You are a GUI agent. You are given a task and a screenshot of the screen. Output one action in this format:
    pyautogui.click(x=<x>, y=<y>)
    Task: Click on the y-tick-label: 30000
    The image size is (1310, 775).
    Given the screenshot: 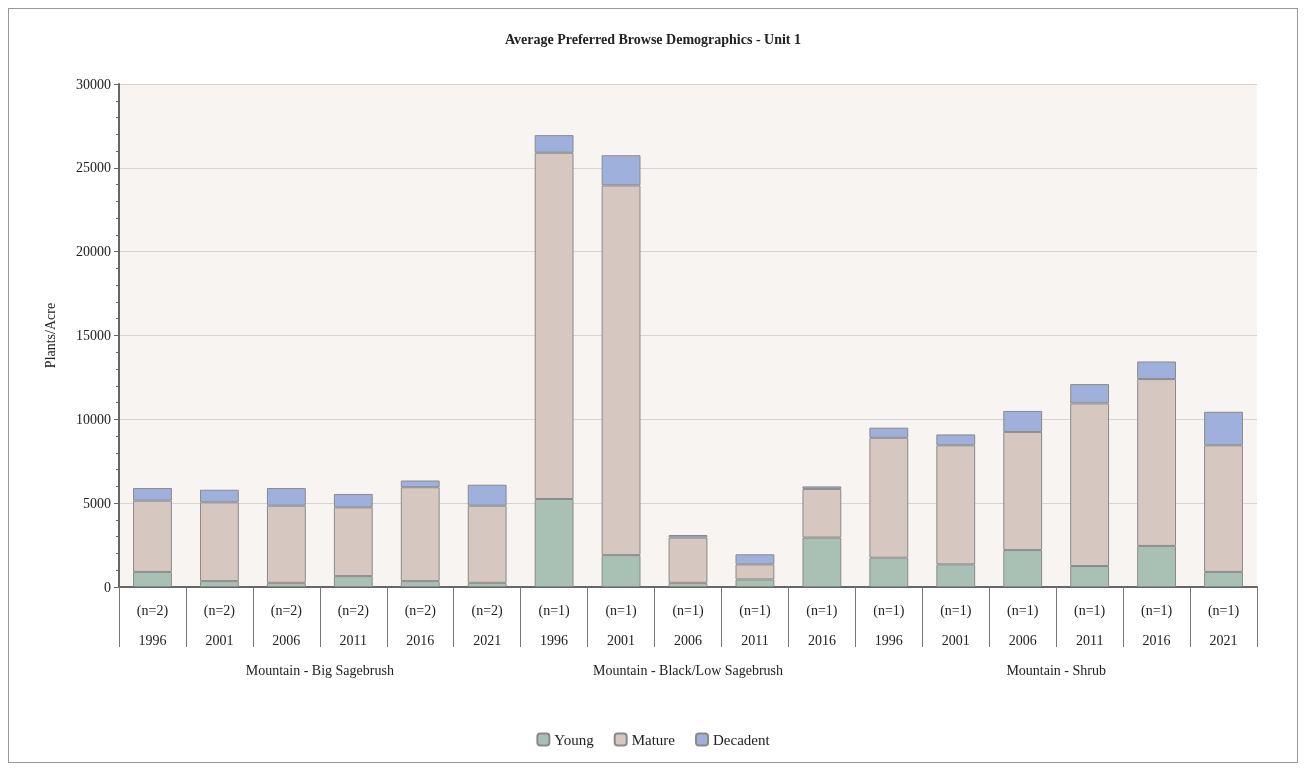 What is the action you would take?
    pyautogui.click(x=93, y=84)
    